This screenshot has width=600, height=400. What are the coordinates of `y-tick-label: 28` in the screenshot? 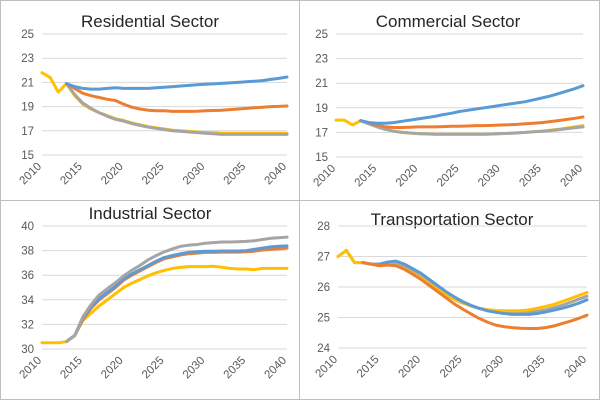 It's located at (323, 227).